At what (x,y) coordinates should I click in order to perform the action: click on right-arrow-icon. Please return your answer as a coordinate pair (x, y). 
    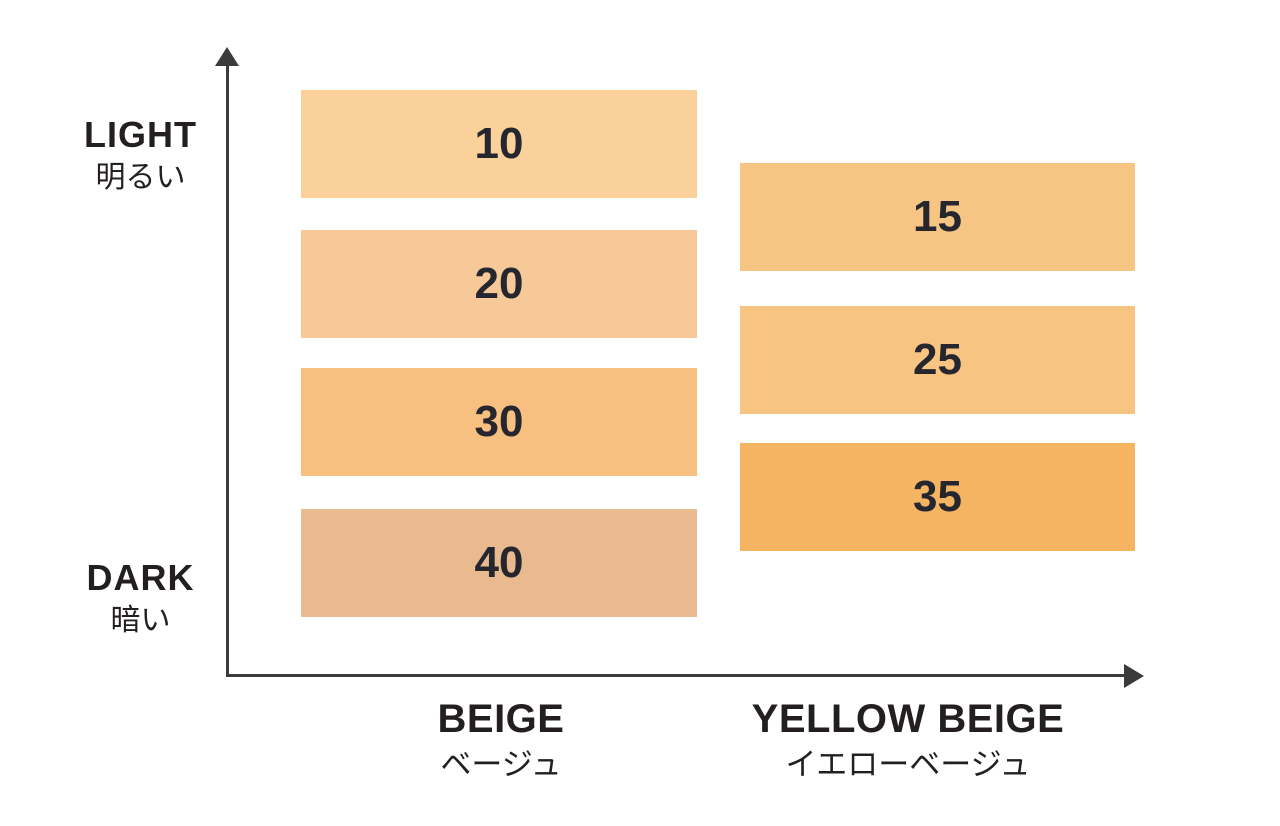
    Looking at the image, I should click on (1134, 676).